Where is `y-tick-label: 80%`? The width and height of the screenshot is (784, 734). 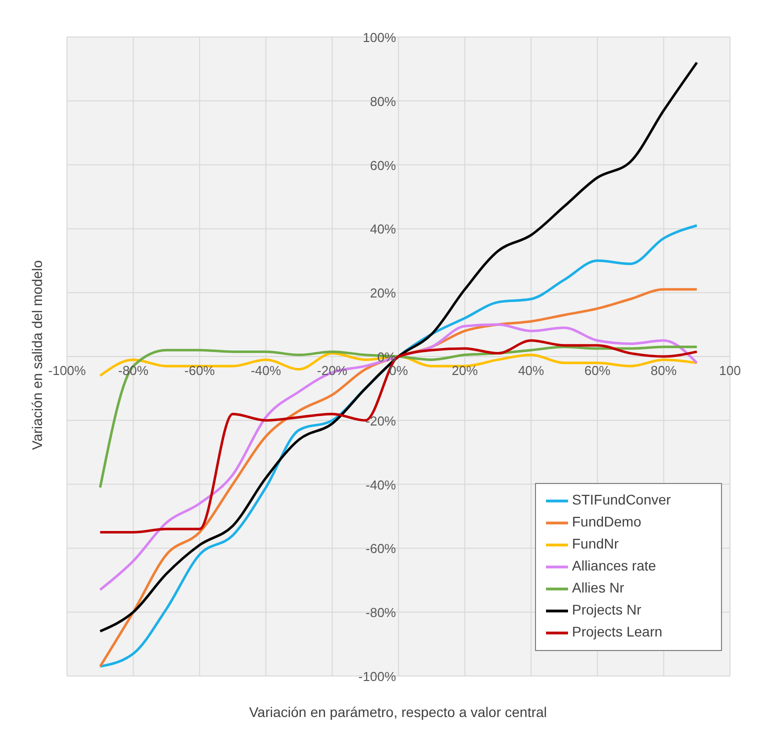 y-tick-label: 80% is located at coordinates (383, 101).